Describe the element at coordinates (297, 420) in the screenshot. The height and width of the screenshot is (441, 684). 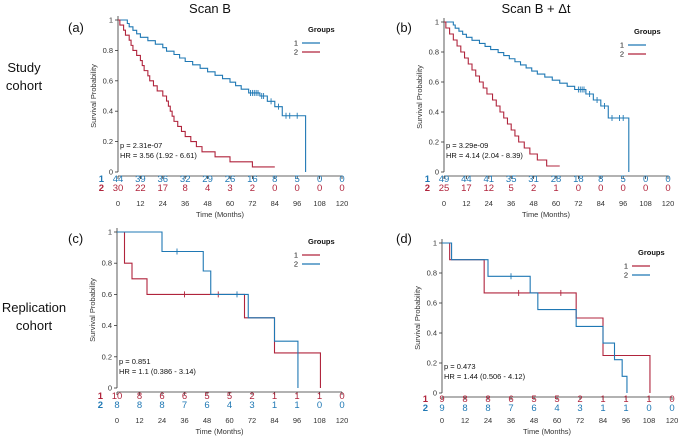
I see `x-tick-label: 96` at that location.